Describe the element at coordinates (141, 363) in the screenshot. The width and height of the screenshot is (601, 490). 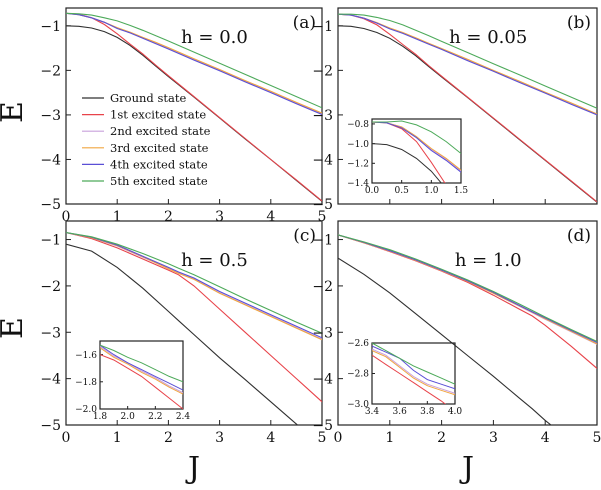
I see `inset-series-line-5th-excited-state` at that location.